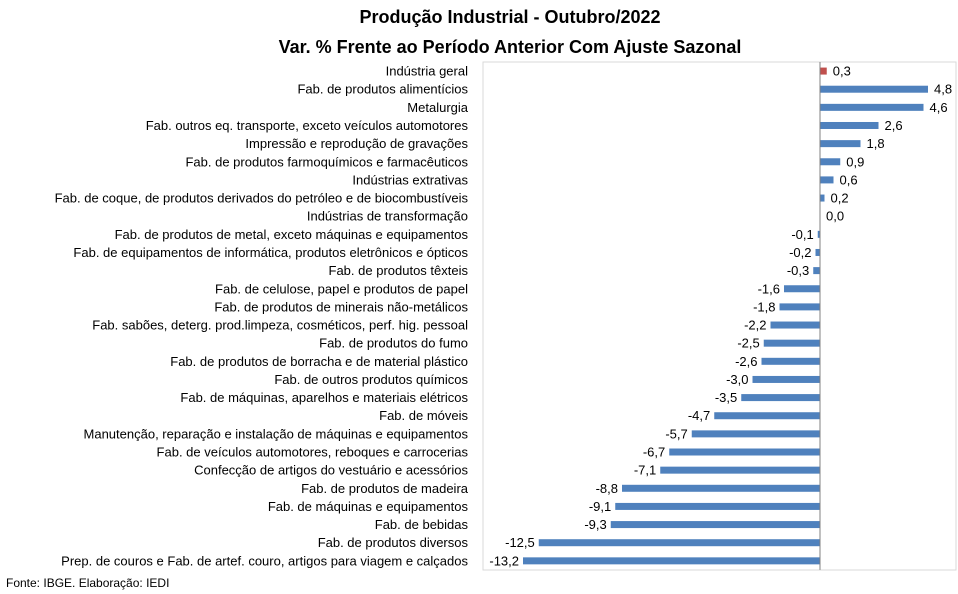  Describe the element at coordinates (423, 415) in the screenshot. I see `category-label: Fab. de móveis` at that location.